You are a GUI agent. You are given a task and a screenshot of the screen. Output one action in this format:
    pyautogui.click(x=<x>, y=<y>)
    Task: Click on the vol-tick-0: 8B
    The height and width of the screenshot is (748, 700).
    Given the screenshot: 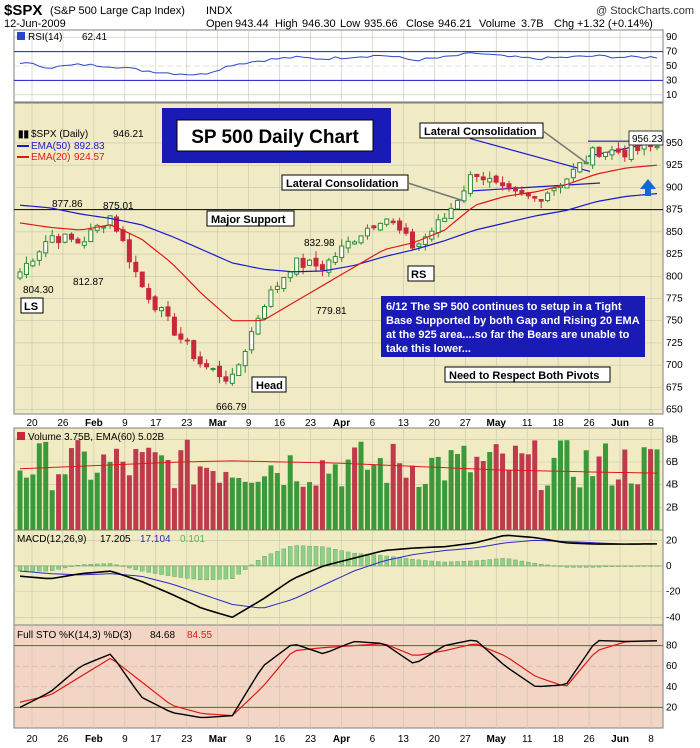 What is the action you would take?
    pyautogui.click(x=672, y=439)
    